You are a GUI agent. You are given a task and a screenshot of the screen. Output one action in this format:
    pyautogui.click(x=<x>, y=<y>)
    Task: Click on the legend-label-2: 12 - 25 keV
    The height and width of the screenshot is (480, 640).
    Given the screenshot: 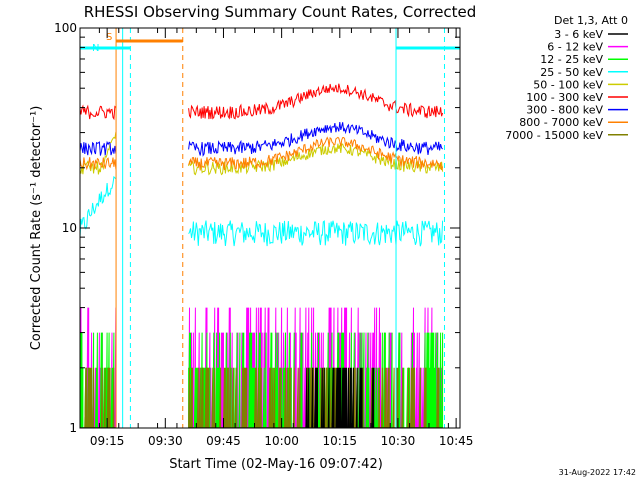 What is the action you would take?
    pyautogui.click(x=571, y=59)
    